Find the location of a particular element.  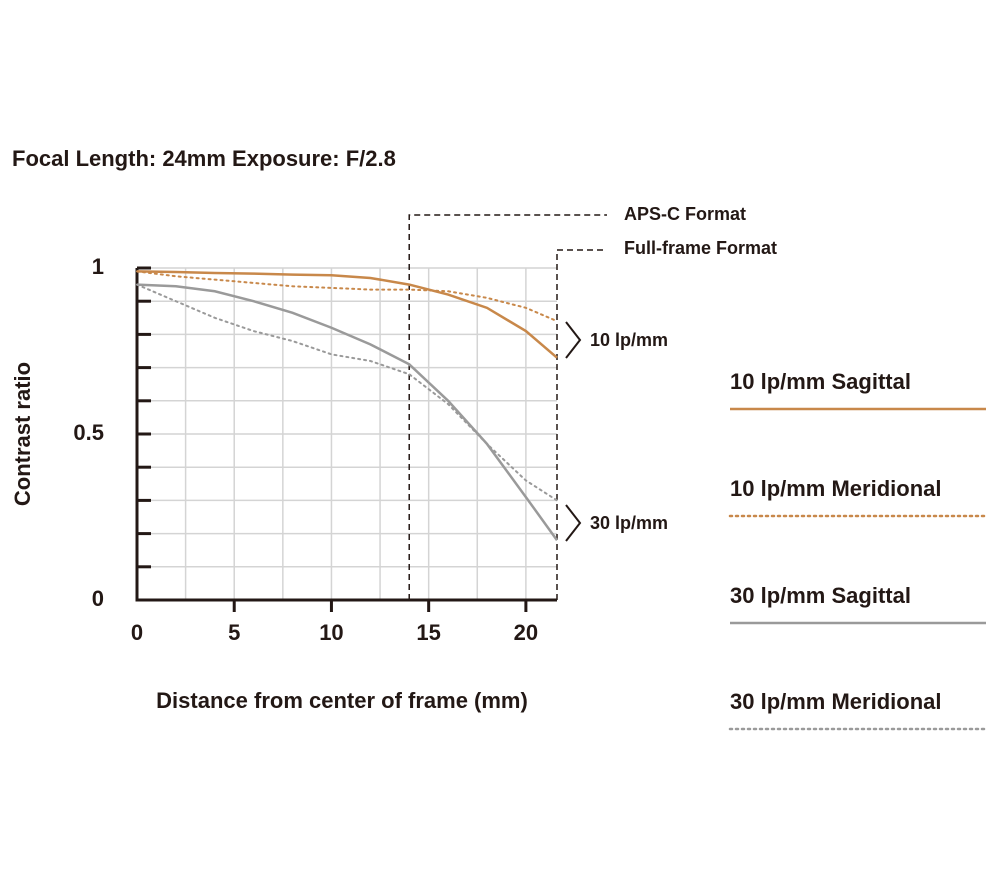

y-tick-label: 0 is located at coordinates (98, 598).